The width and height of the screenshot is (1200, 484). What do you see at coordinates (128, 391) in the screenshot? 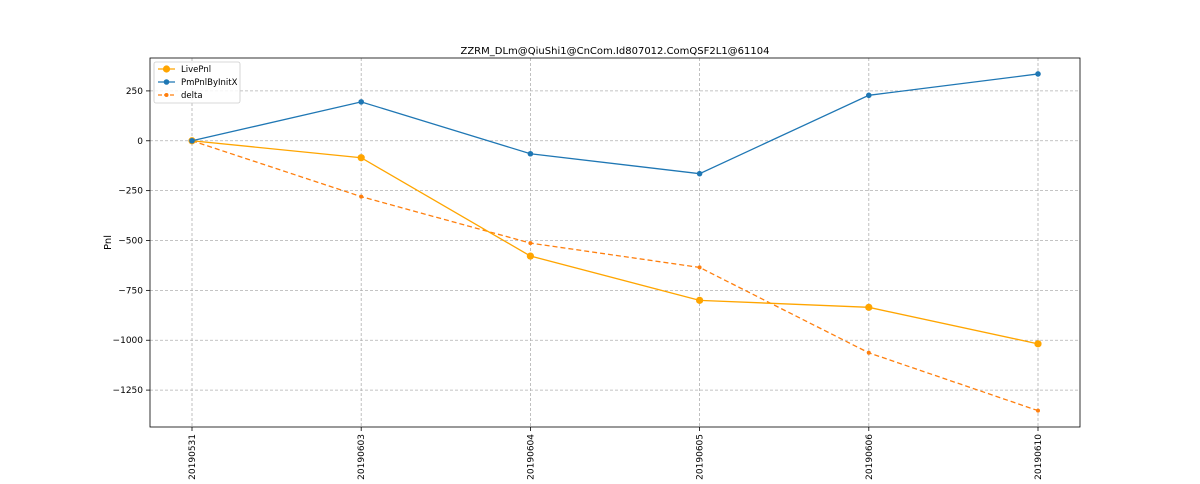
I see `y-tick-label: −1250` at bounding box center [128, 391].